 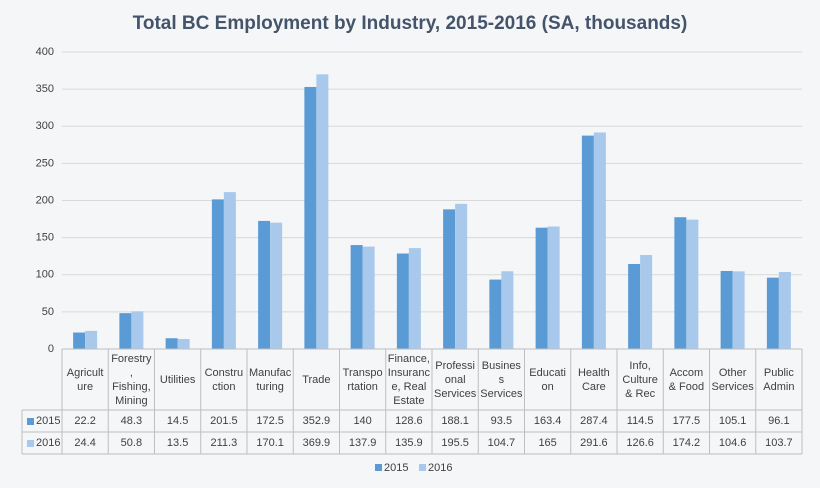 What do you see at coordinates (45, 275) in the screenshot?
I see `y-tick-label: 100` at bounding box center [45, 275].